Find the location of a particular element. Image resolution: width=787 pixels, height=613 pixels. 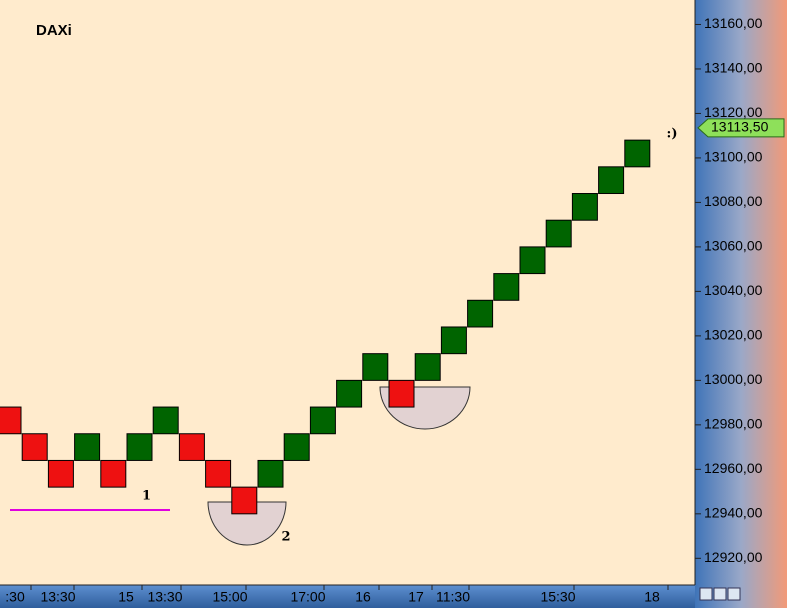

x-tick-label: :30 is located at coordinates (15, 597).